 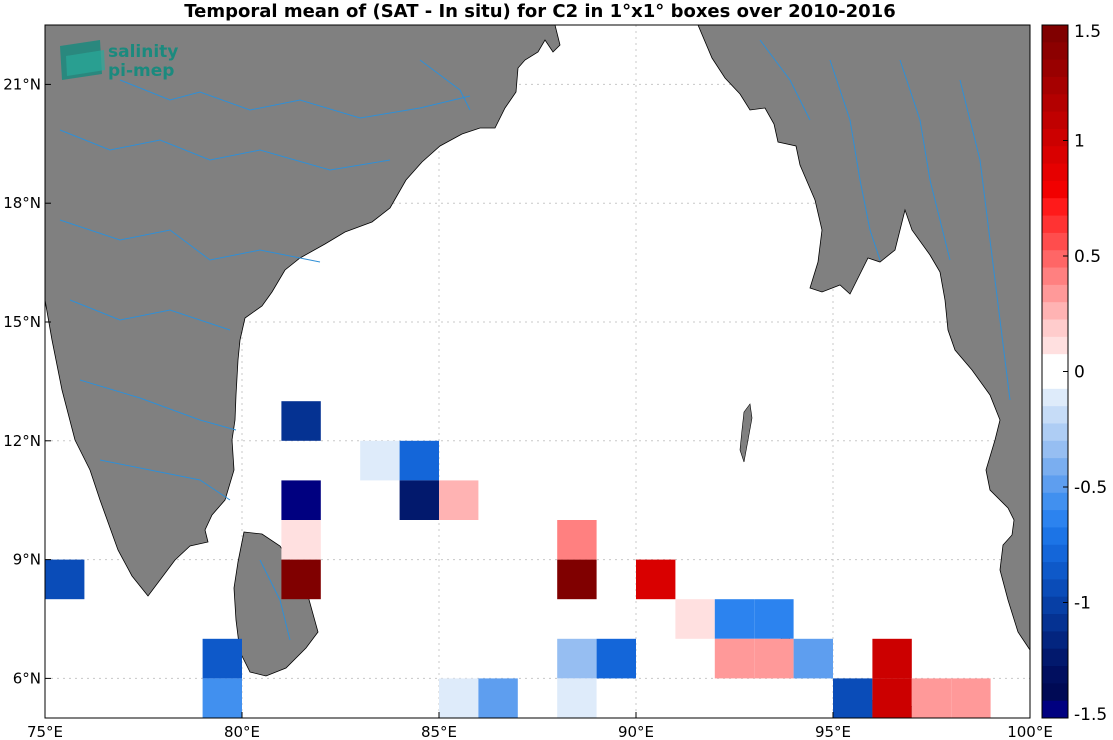 What do you see at coordinates (45, 731) in the screenshot?
I see `x-tick-label: 75°E` at bounding box center [45, 731].